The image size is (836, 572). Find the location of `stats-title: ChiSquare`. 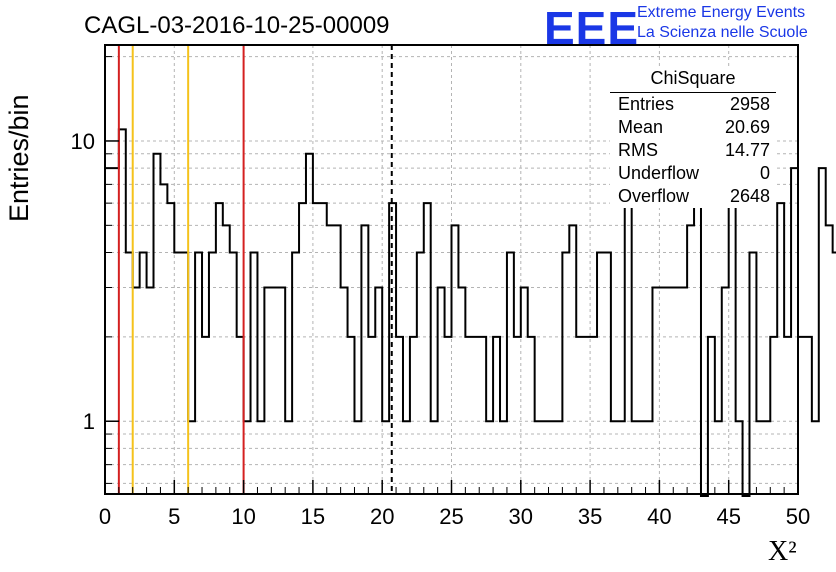

stats-title: ChiSquare is located at coordinates (693, 79).